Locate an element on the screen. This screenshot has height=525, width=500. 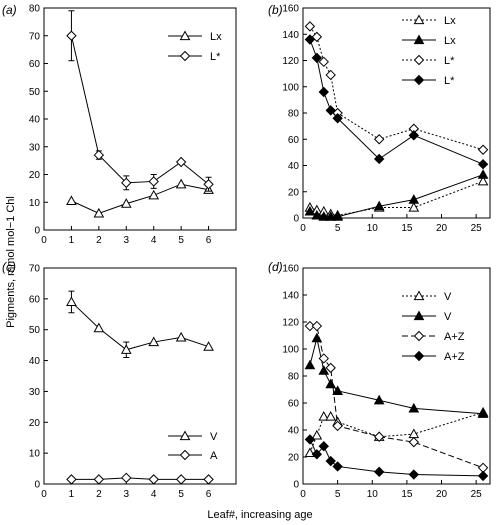
panel-d-legend-0-label: V is located at coordinates (448, 297).